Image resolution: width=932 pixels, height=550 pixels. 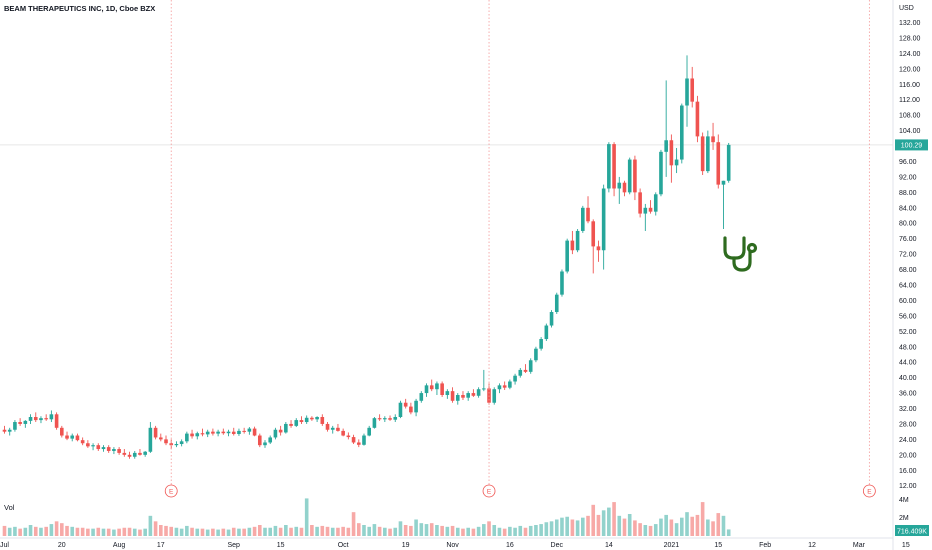 I want to click on time-tick-label: 17, so click(x=161, y=545).